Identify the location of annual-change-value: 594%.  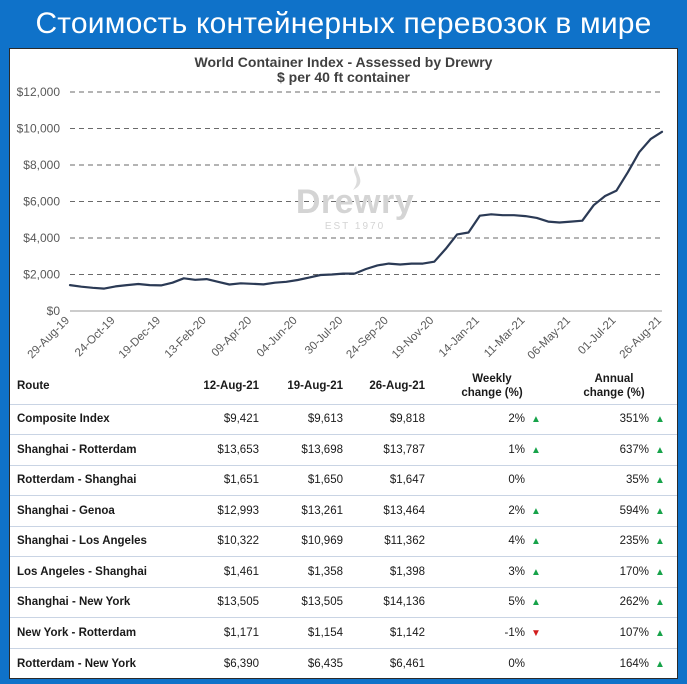
(634, 510).